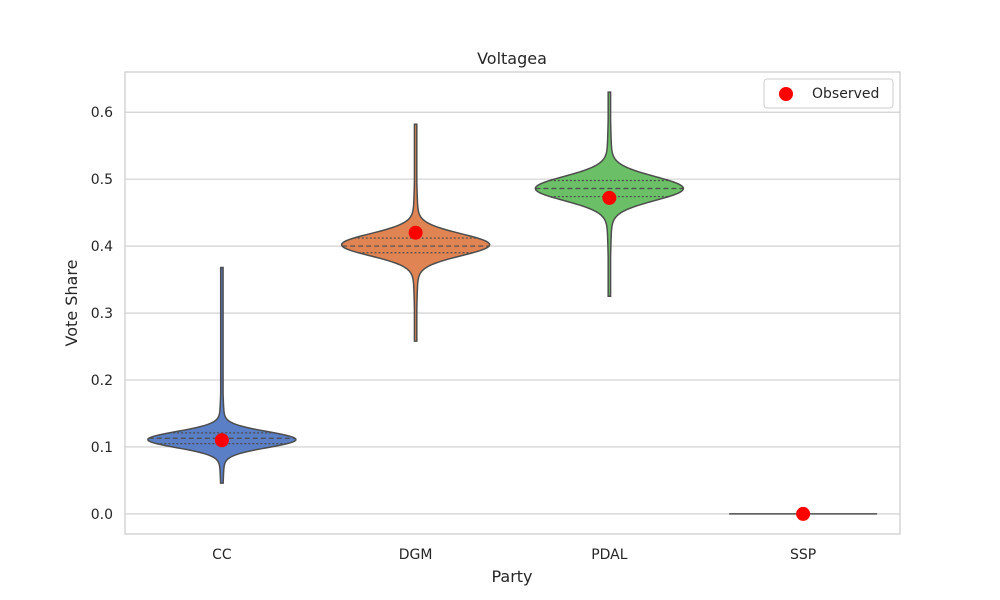  I want to click on legend-box, so click(828, 93).